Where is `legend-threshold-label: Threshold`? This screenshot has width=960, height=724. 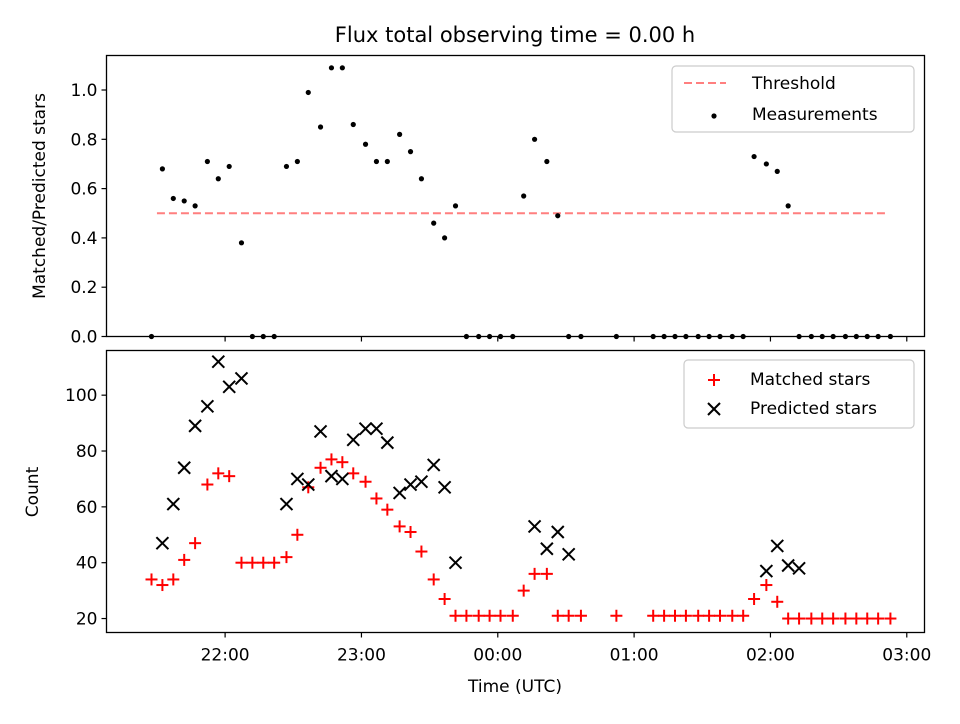
legend-threshold-label: Threshold is located at coordinates (793, 84).